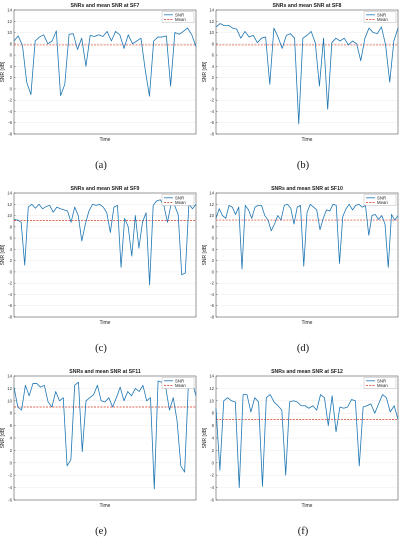 The width and height of the screenshot is (404, 550). Describe the element at coordinates (105, 189) in the screenshot. I see `chart-title: SNRs and mean SNR at SF9` at that location.